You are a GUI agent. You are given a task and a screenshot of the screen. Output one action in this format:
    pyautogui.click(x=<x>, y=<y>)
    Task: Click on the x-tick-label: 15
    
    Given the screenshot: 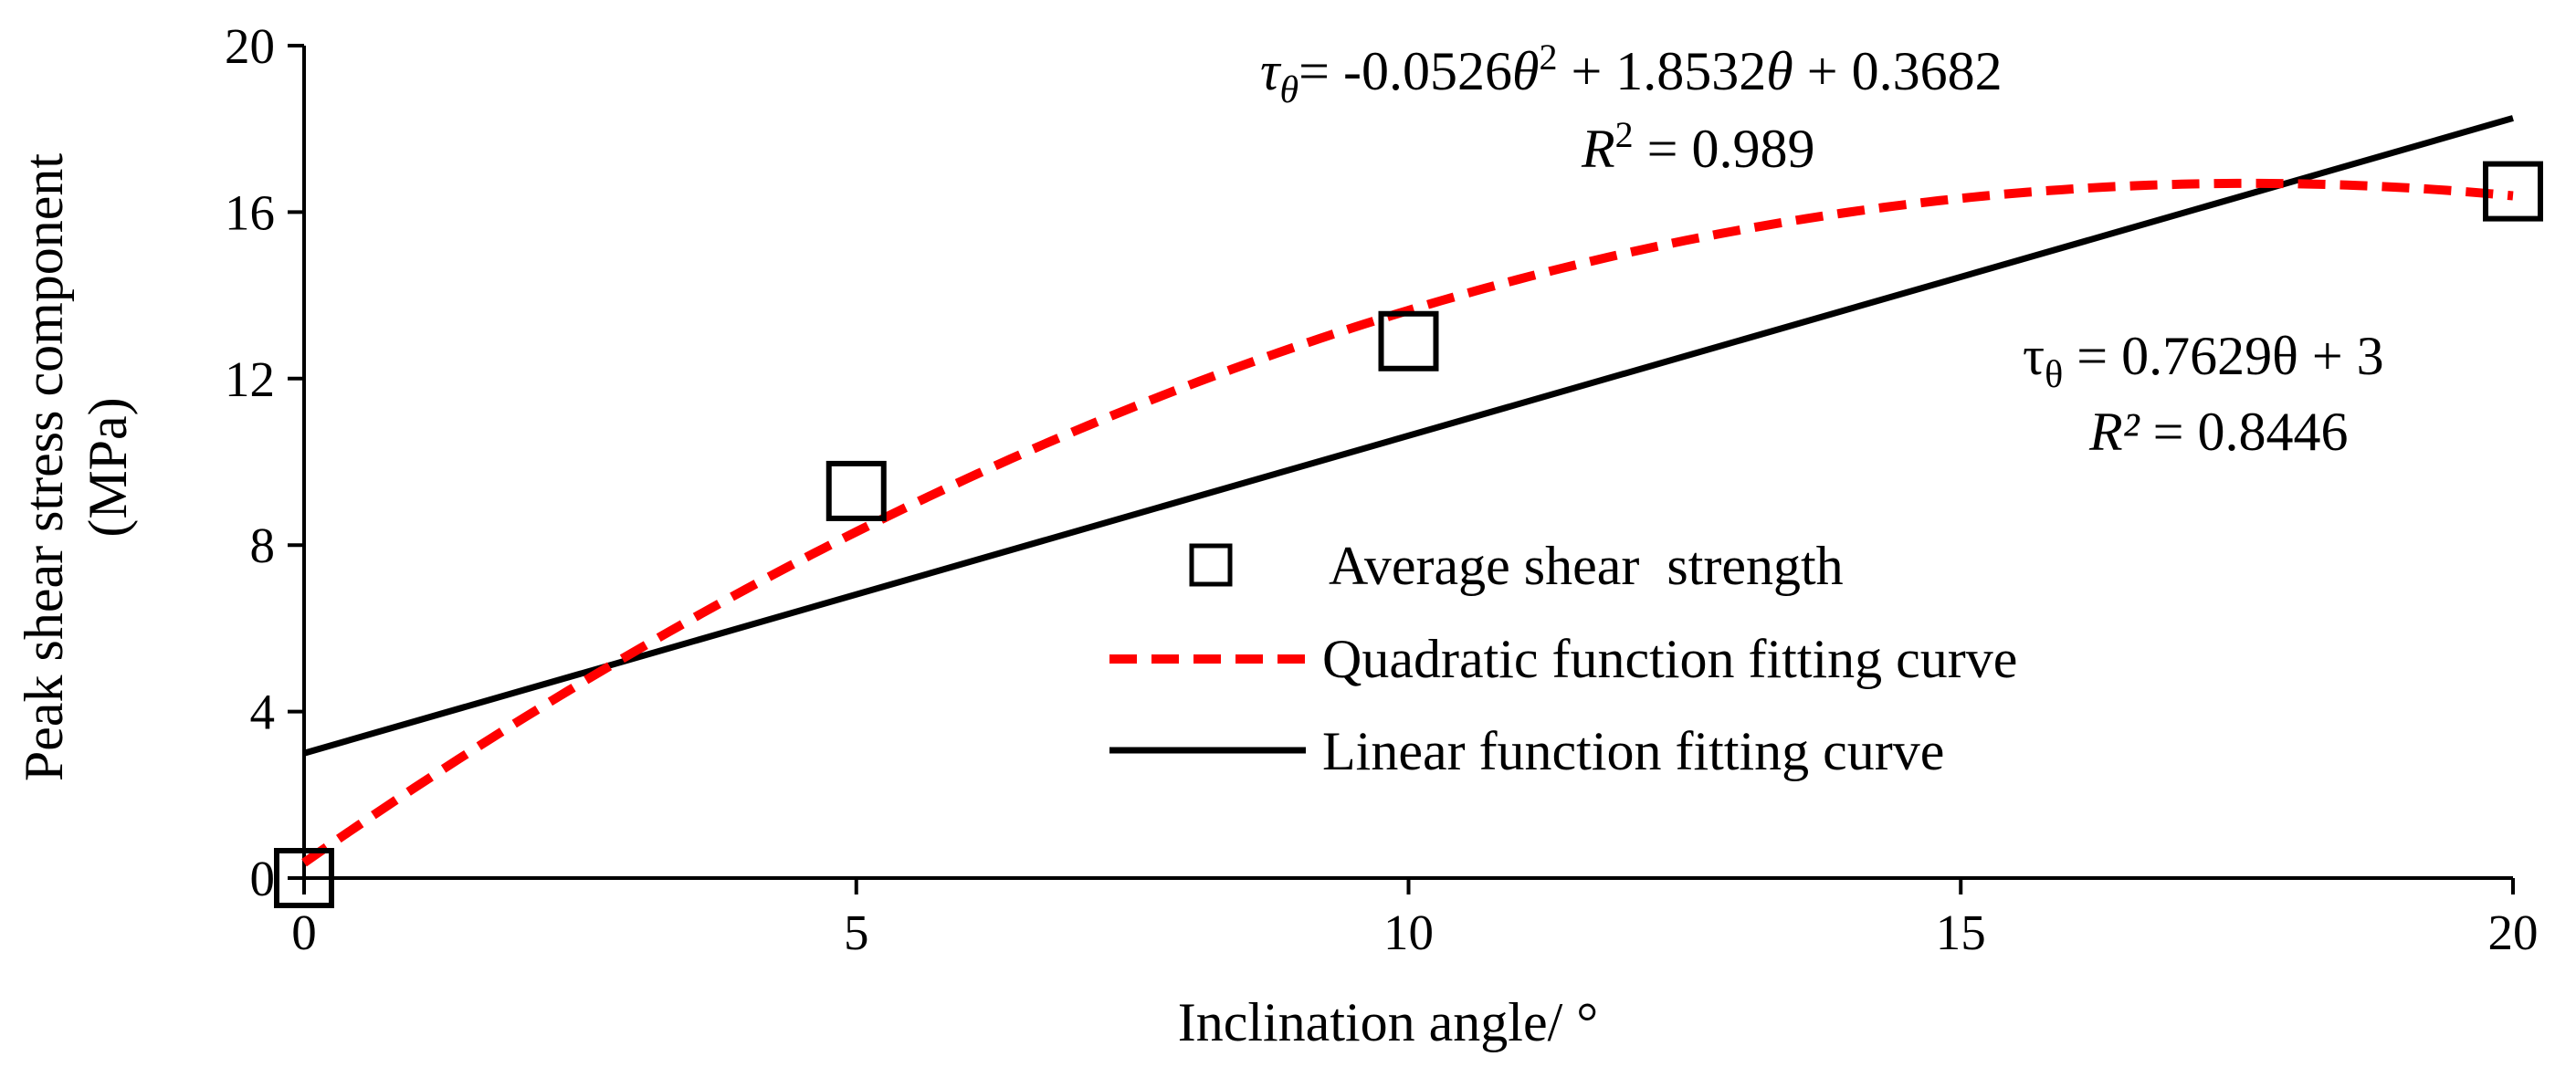 What is the action you would take?
    pyautogui.click(x=1961, y=932)
    